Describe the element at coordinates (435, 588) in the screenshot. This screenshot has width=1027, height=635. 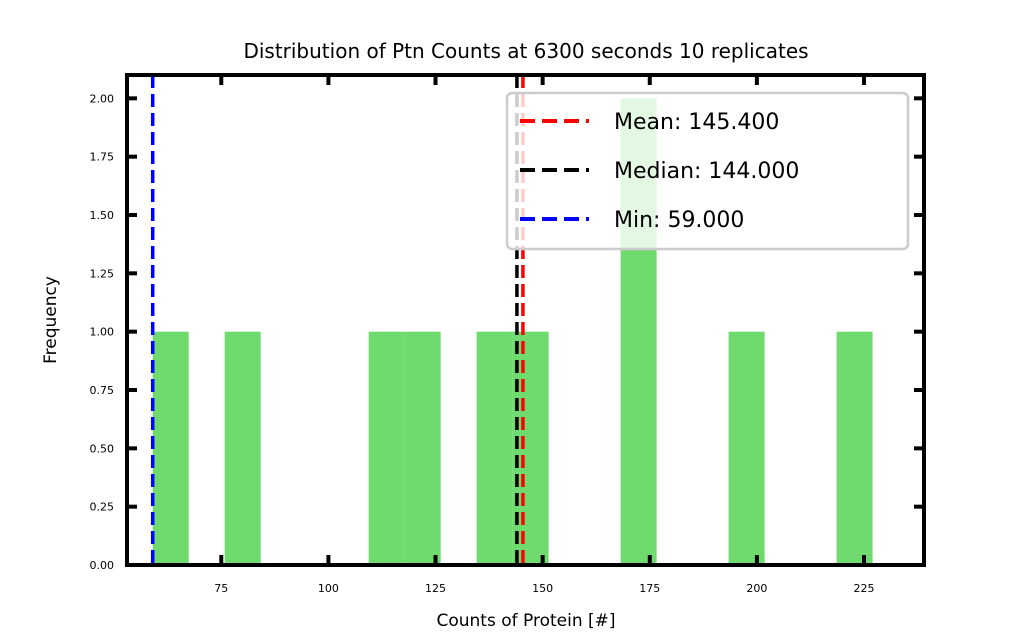
I see `x-tick-label-2: 125` at that location.